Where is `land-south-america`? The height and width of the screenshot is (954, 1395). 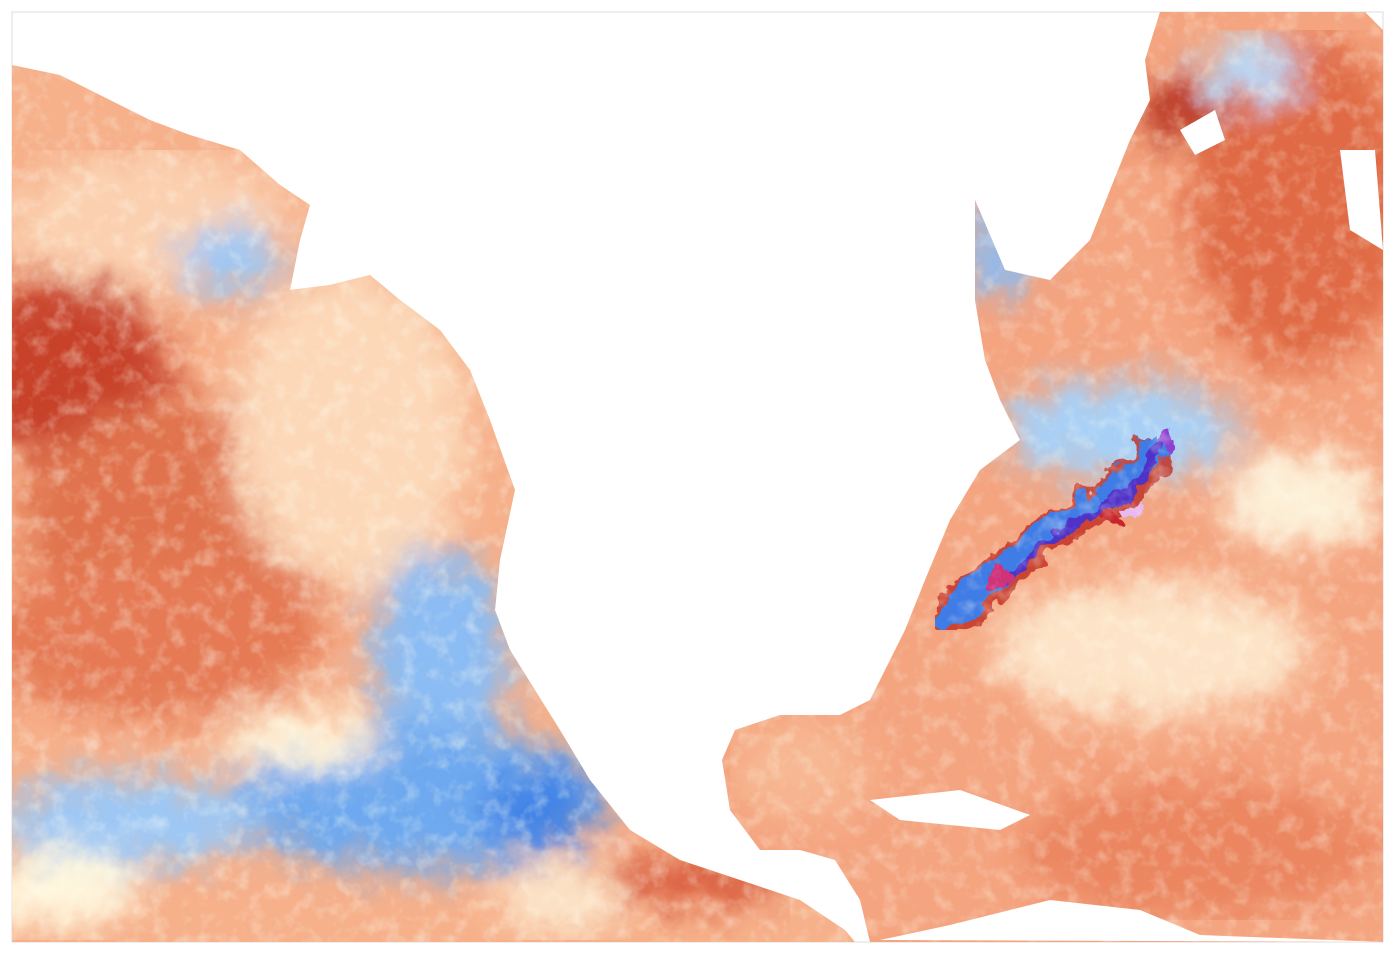
land-south-america is located at coordinates (1131, 921).